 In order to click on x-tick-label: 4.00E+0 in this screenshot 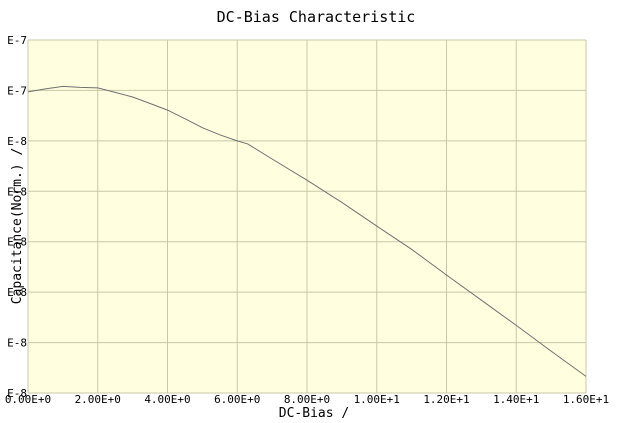, I will do `click(167, 399)`.